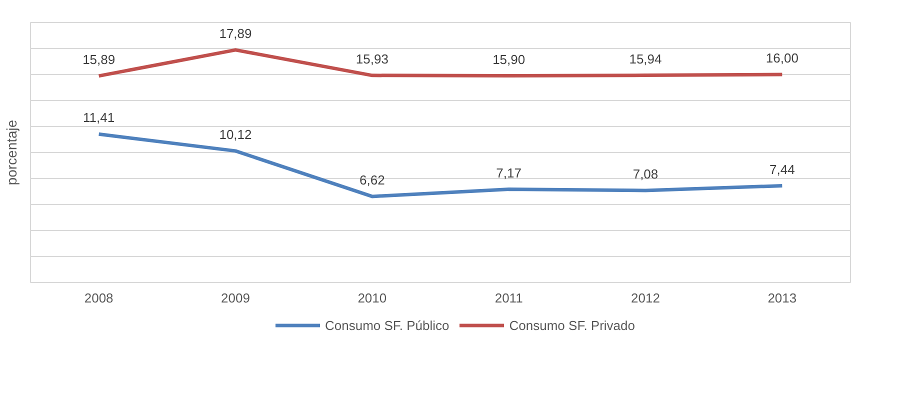 Image resolution: width=921 pixels, height=400 pixels. What do you see at coordinates (572, 325) in the screenshot?
I see `legend-label: Consumo SF. Privado` at bounding box center [572, 325].